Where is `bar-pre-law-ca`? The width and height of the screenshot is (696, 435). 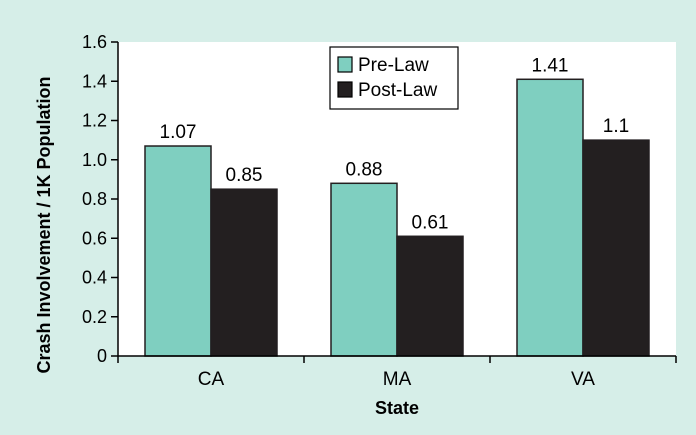 bar-pre-law-ca is located at coordinates (178, 251).